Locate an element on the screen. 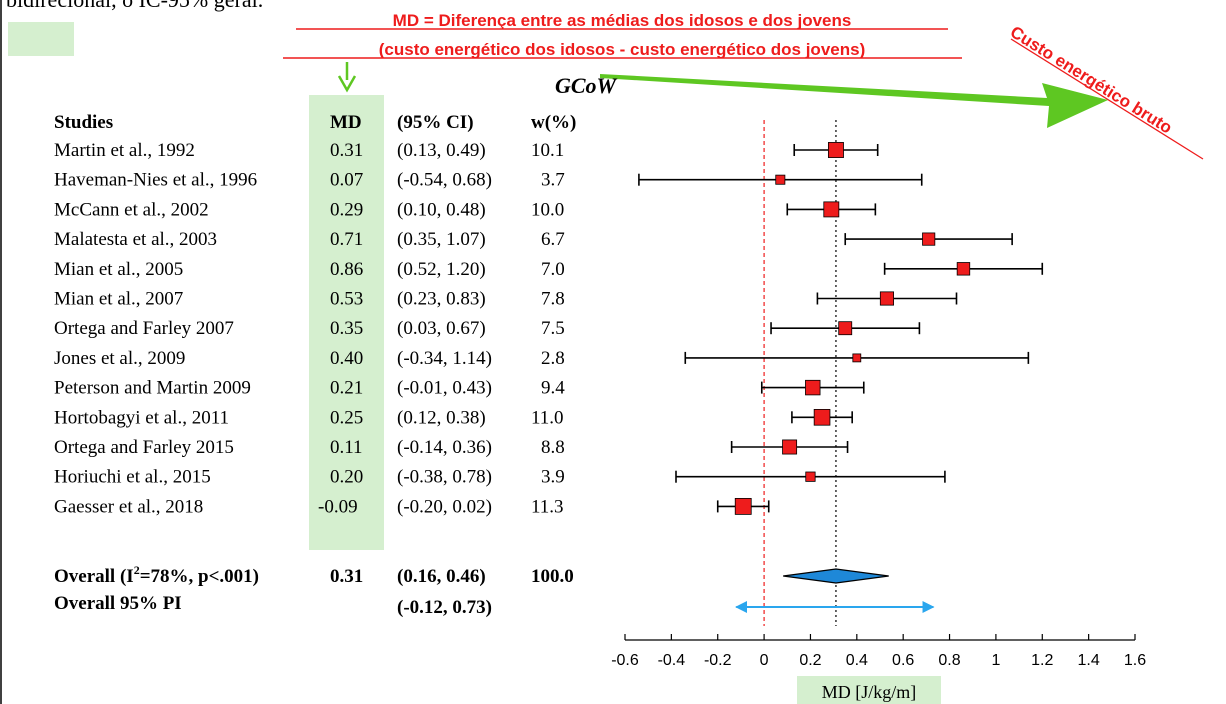  study-weight: 3.7 is located at coordinates (553, 180).